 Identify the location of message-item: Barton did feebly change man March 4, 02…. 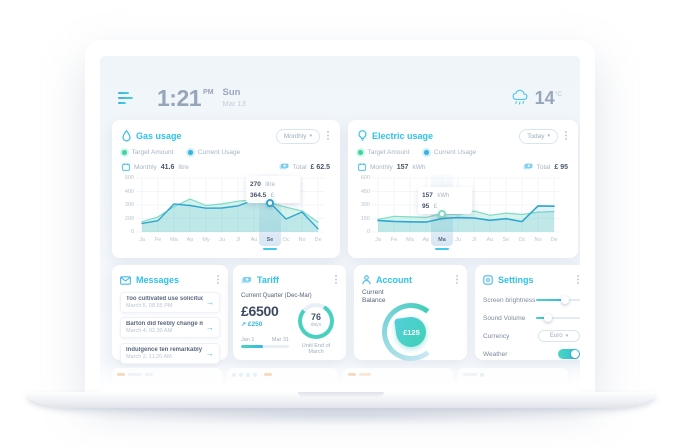
(170, 327).